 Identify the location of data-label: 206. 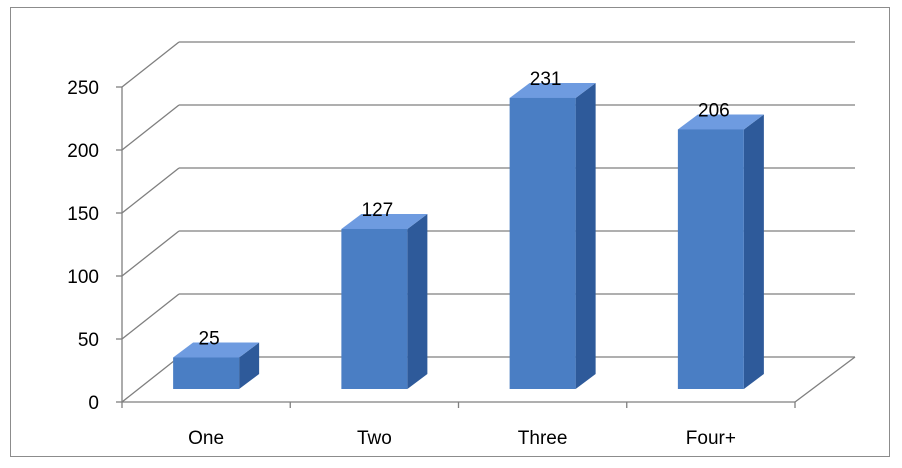
(714, 110).